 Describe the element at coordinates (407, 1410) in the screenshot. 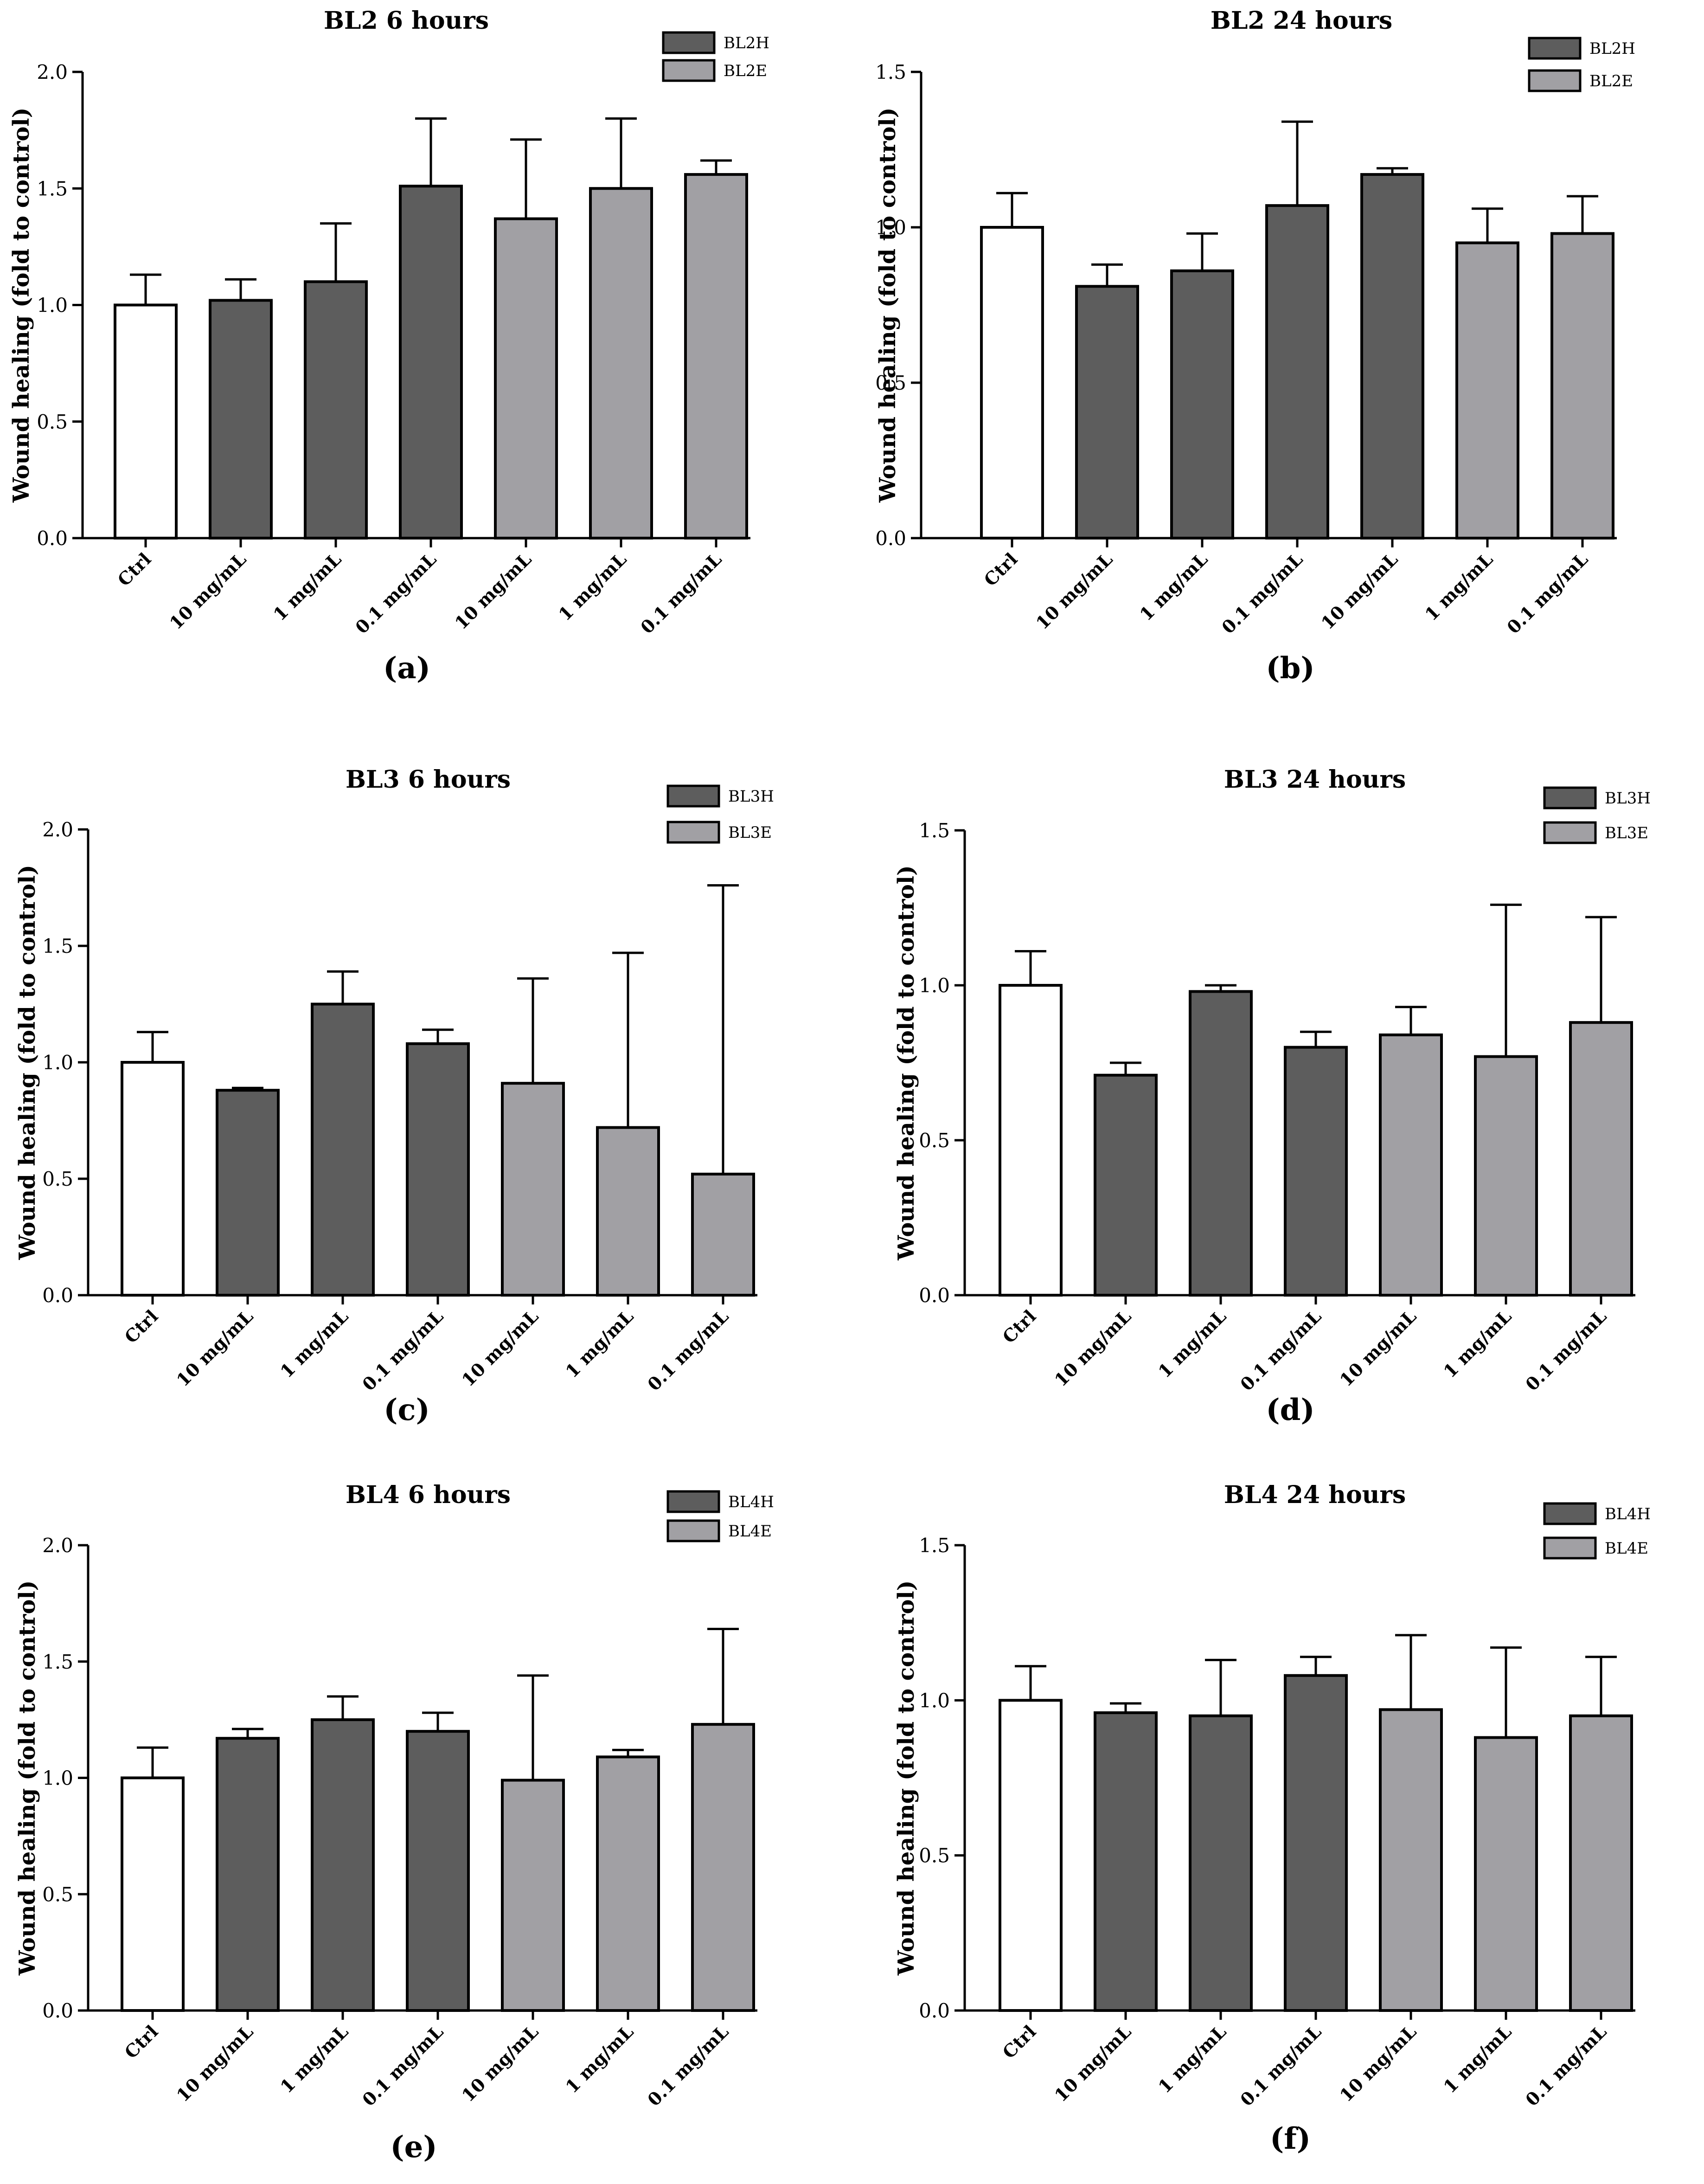

I see `panel-label: (c)` at that location.